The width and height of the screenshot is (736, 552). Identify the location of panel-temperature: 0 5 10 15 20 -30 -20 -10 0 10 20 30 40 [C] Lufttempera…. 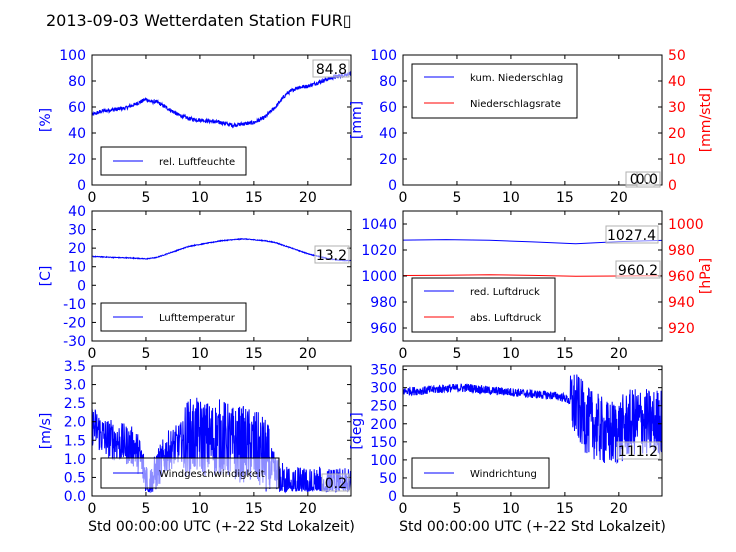
(195, 283).